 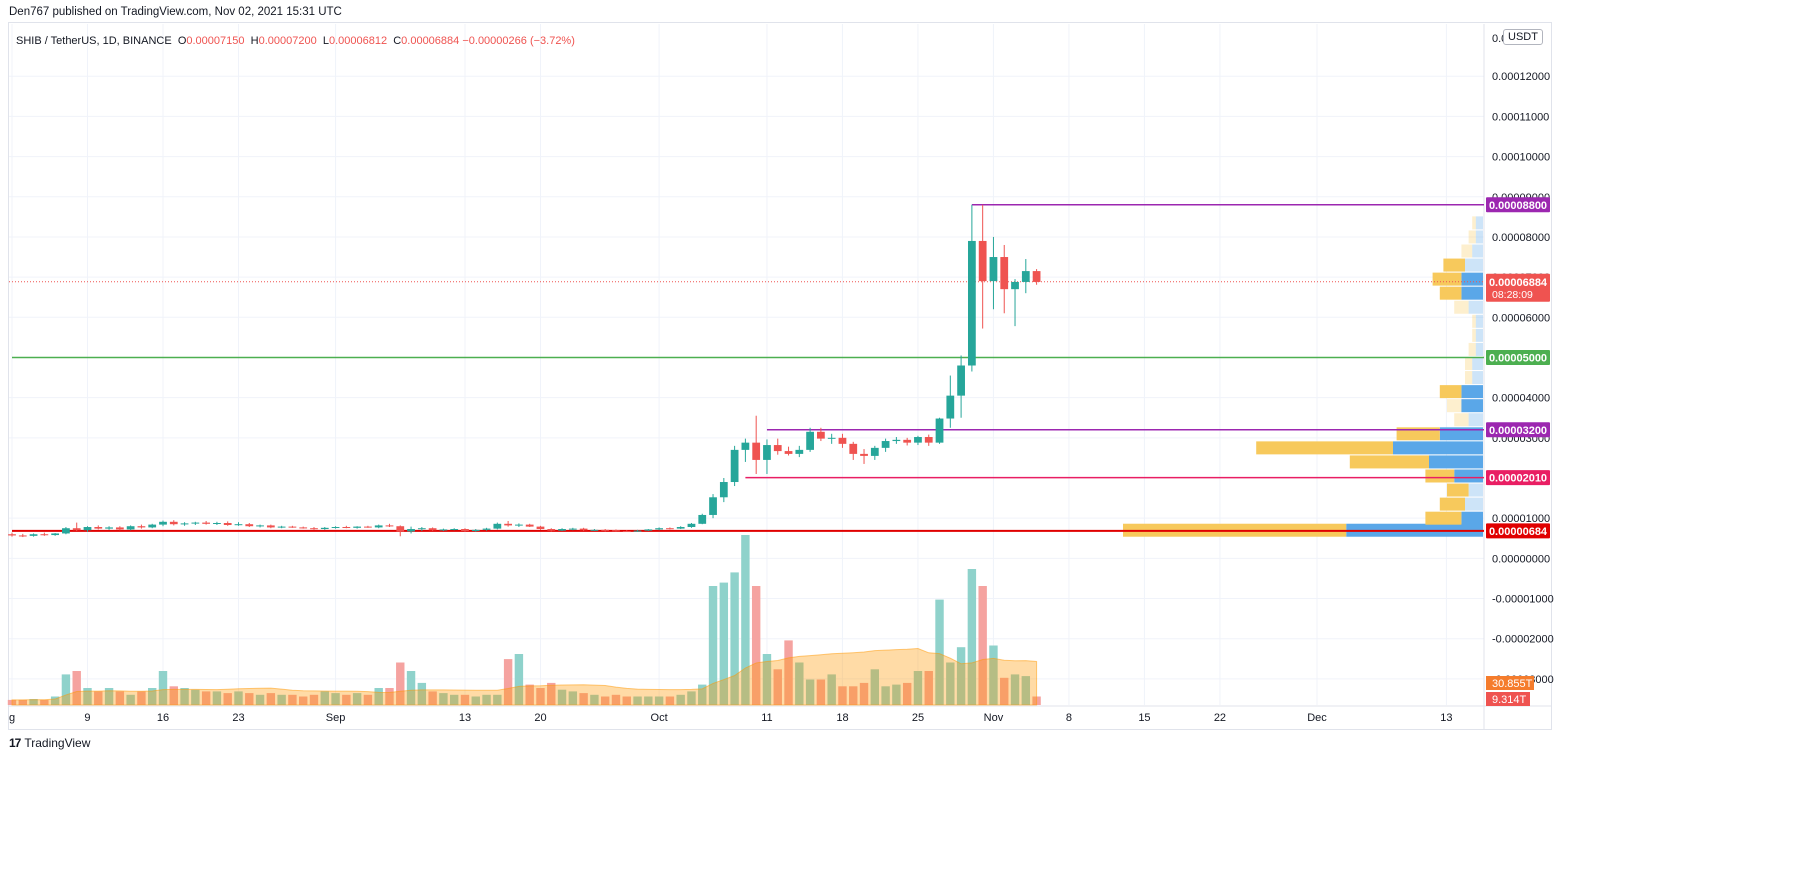 I want to click on time-tick-label: 13, so click(x=465, y=718).